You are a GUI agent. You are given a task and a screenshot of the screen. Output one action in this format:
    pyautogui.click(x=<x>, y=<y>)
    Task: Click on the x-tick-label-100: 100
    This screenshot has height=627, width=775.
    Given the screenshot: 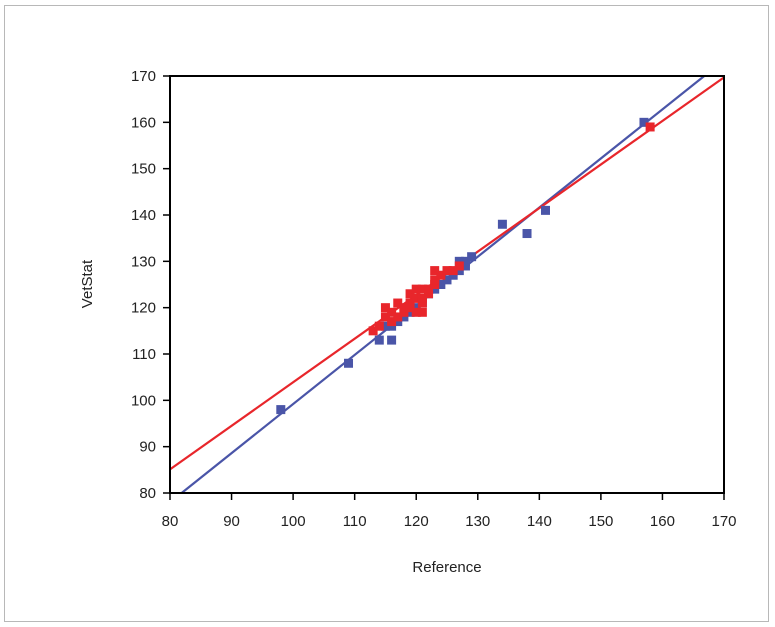 What is the action you would take?
    pyautogui.click(x=293, y=521)
    